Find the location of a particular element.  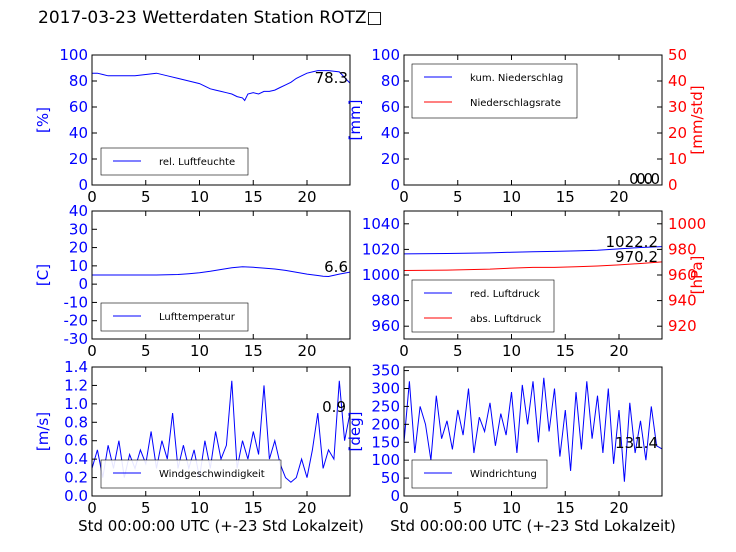

y-tick-right-label: 980 is located at coordinates (682, 249).